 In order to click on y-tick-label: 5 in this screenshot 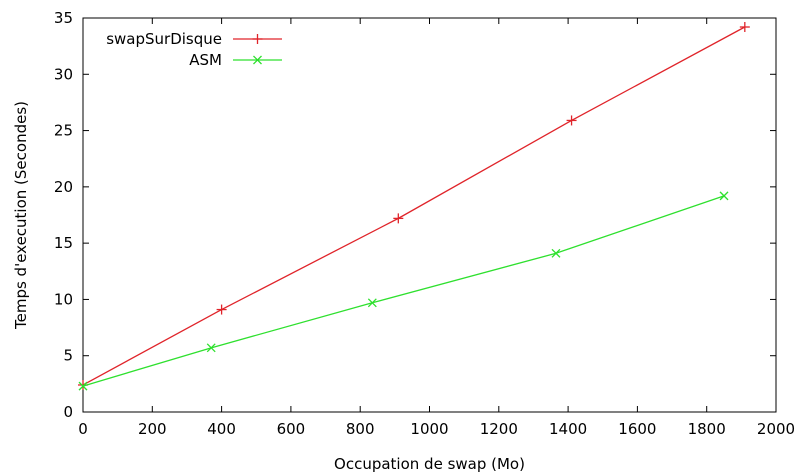, I will do `click(68, 356)`.